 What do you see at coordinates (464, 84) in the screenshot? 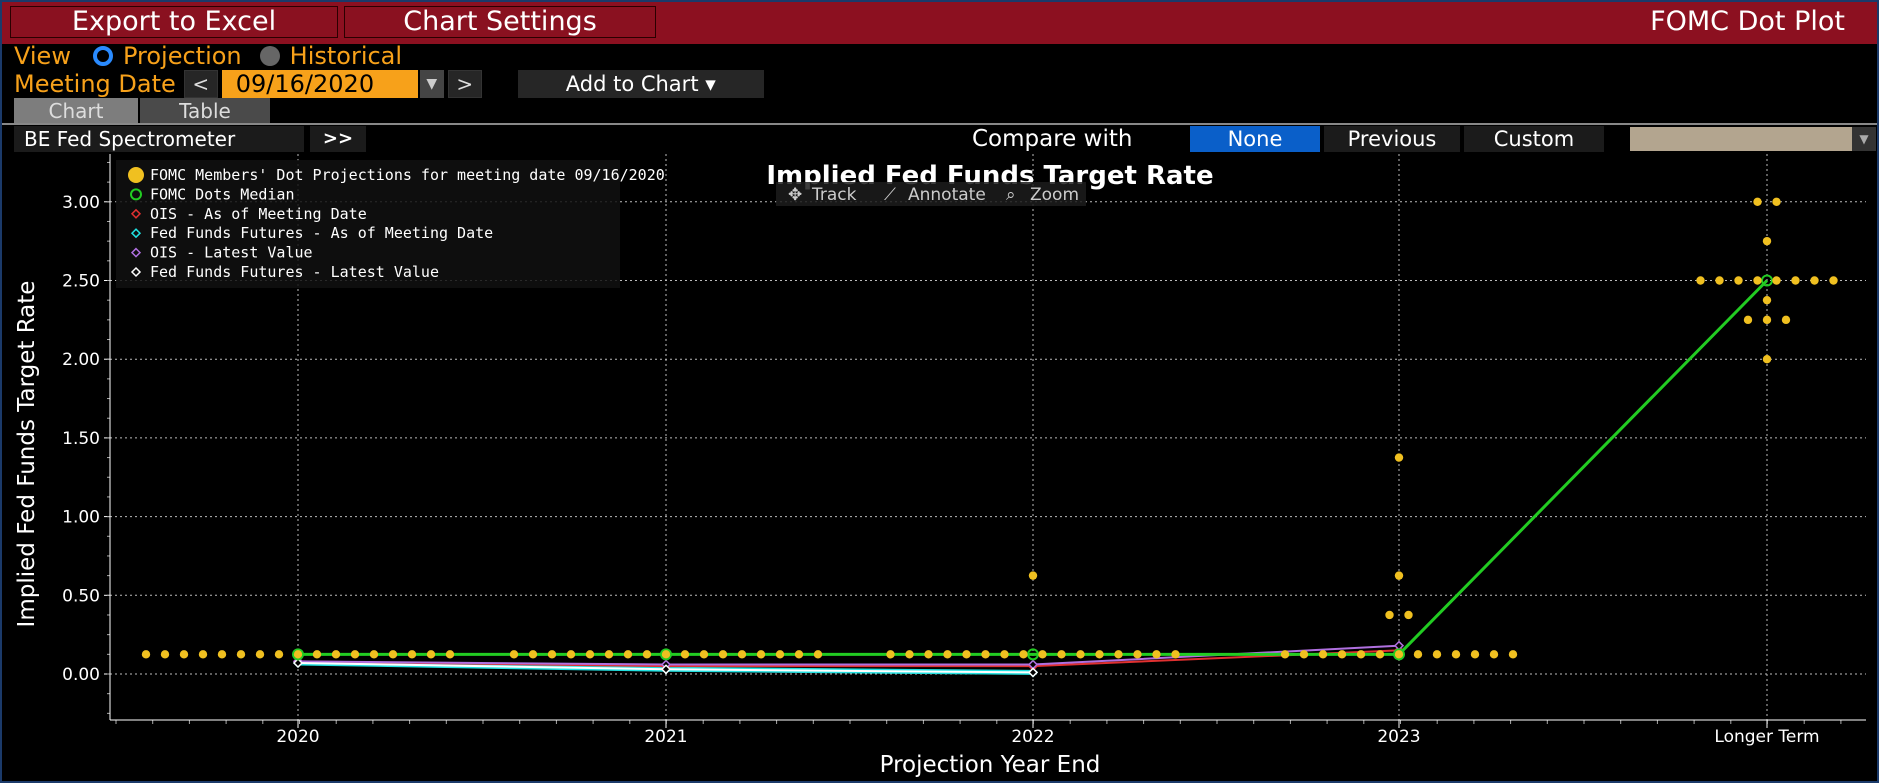
I see `next-date-button: >` at bounding box center [464, 84].